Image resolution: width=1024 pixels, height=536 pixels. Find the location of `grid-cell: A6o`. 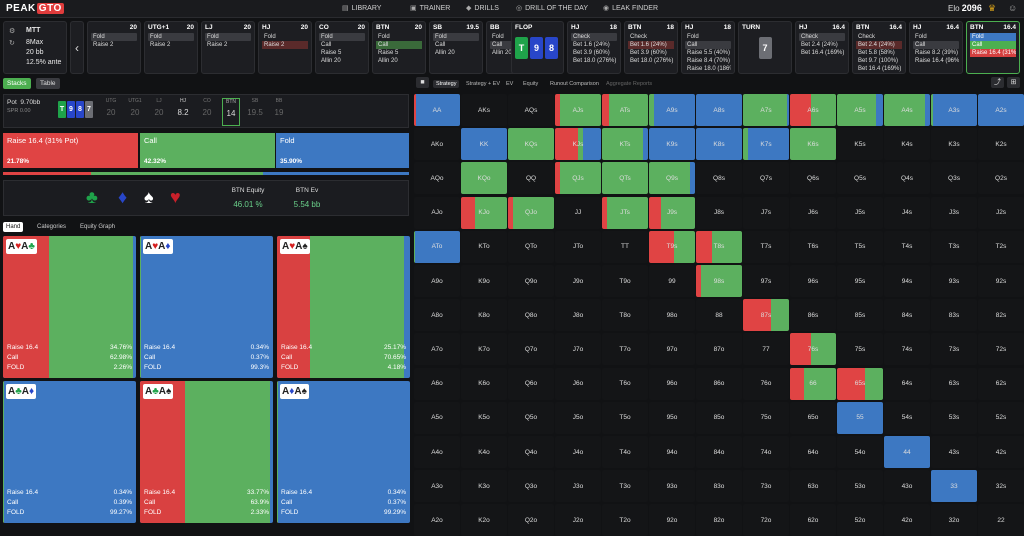

grid-cell: A6o is located at coordinates (437, 384).